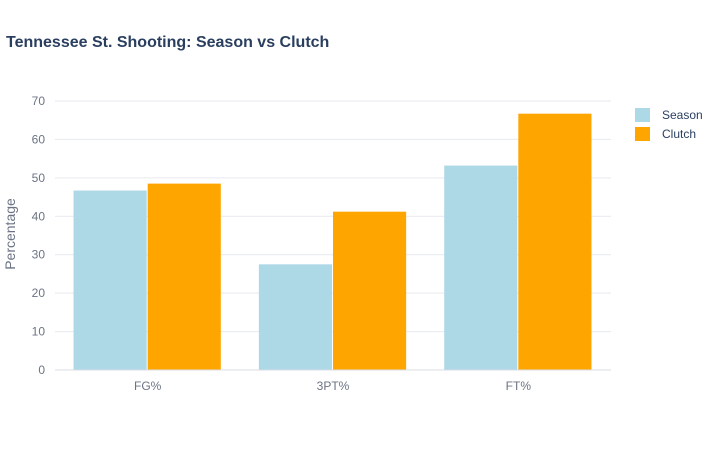 Image resolution: width=704 pixels, height=450 pixels. Describe the element at coordinates (39, 332) in the screenshot. I see `y-tick-label: 10` at that location.